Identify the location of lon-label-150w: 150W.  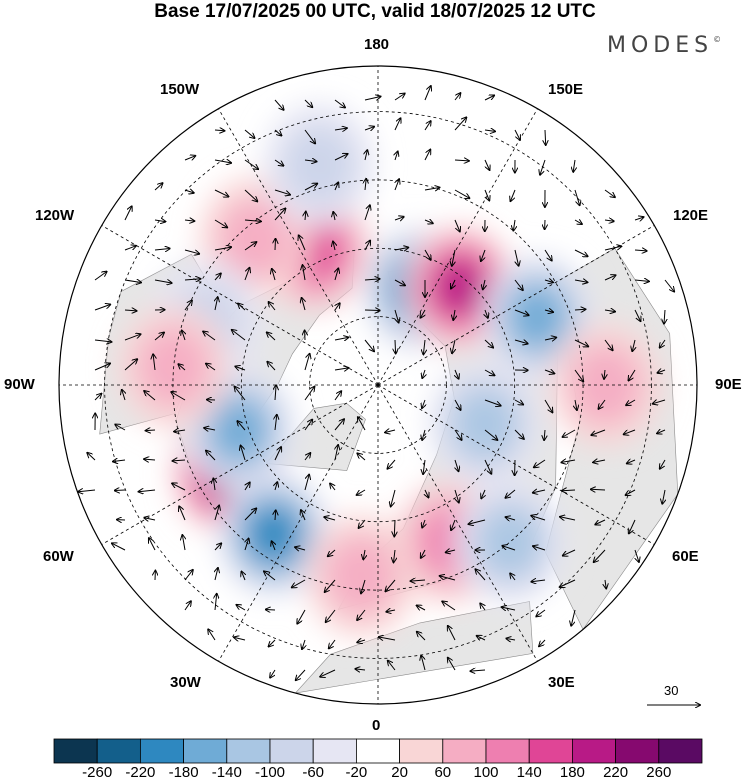
(180, 89).